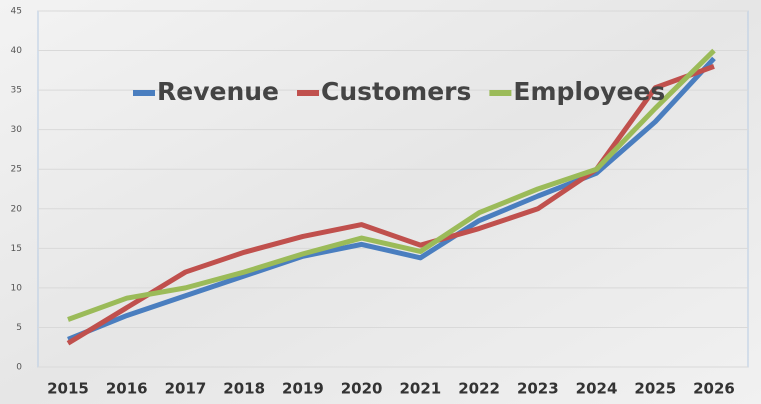 Image resolution: width=761 pixels, height=404 pixels. What do you see at coordinates (396, 91) in the screenshot?
I see `legend-label: Customers` at bounding box center [396, 91].